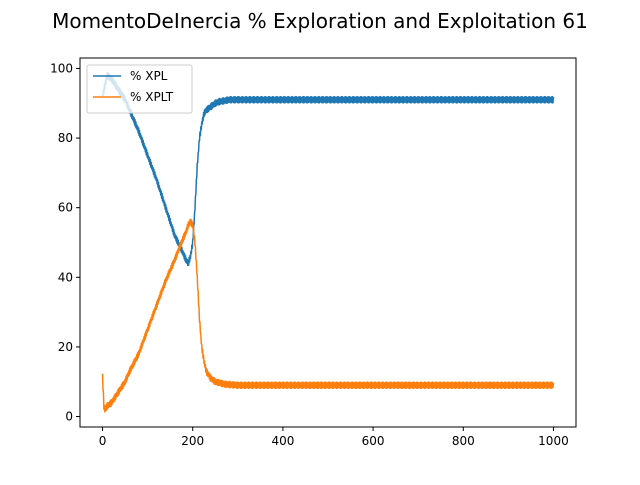 The image size is (640, 485). I want to click on y-tick-label: 20, so click(65, 347).